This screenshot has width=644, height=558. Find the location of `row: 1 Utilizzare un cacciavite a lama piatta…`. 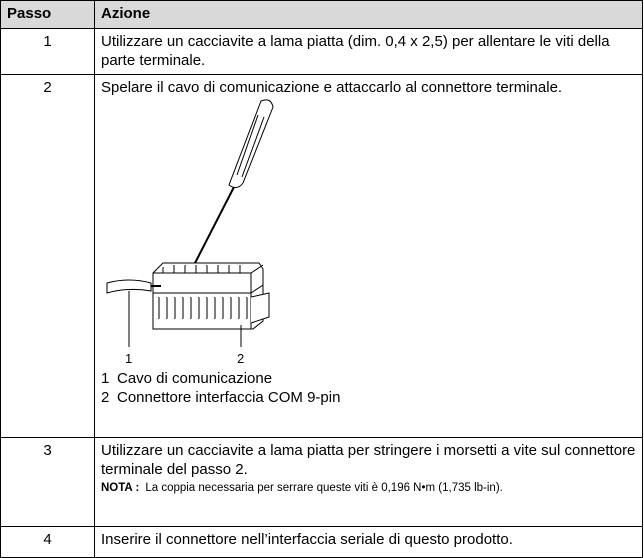

row: 1 Utilizzare un cacciavite a lama piatta… is located at coordinates (321, 51).